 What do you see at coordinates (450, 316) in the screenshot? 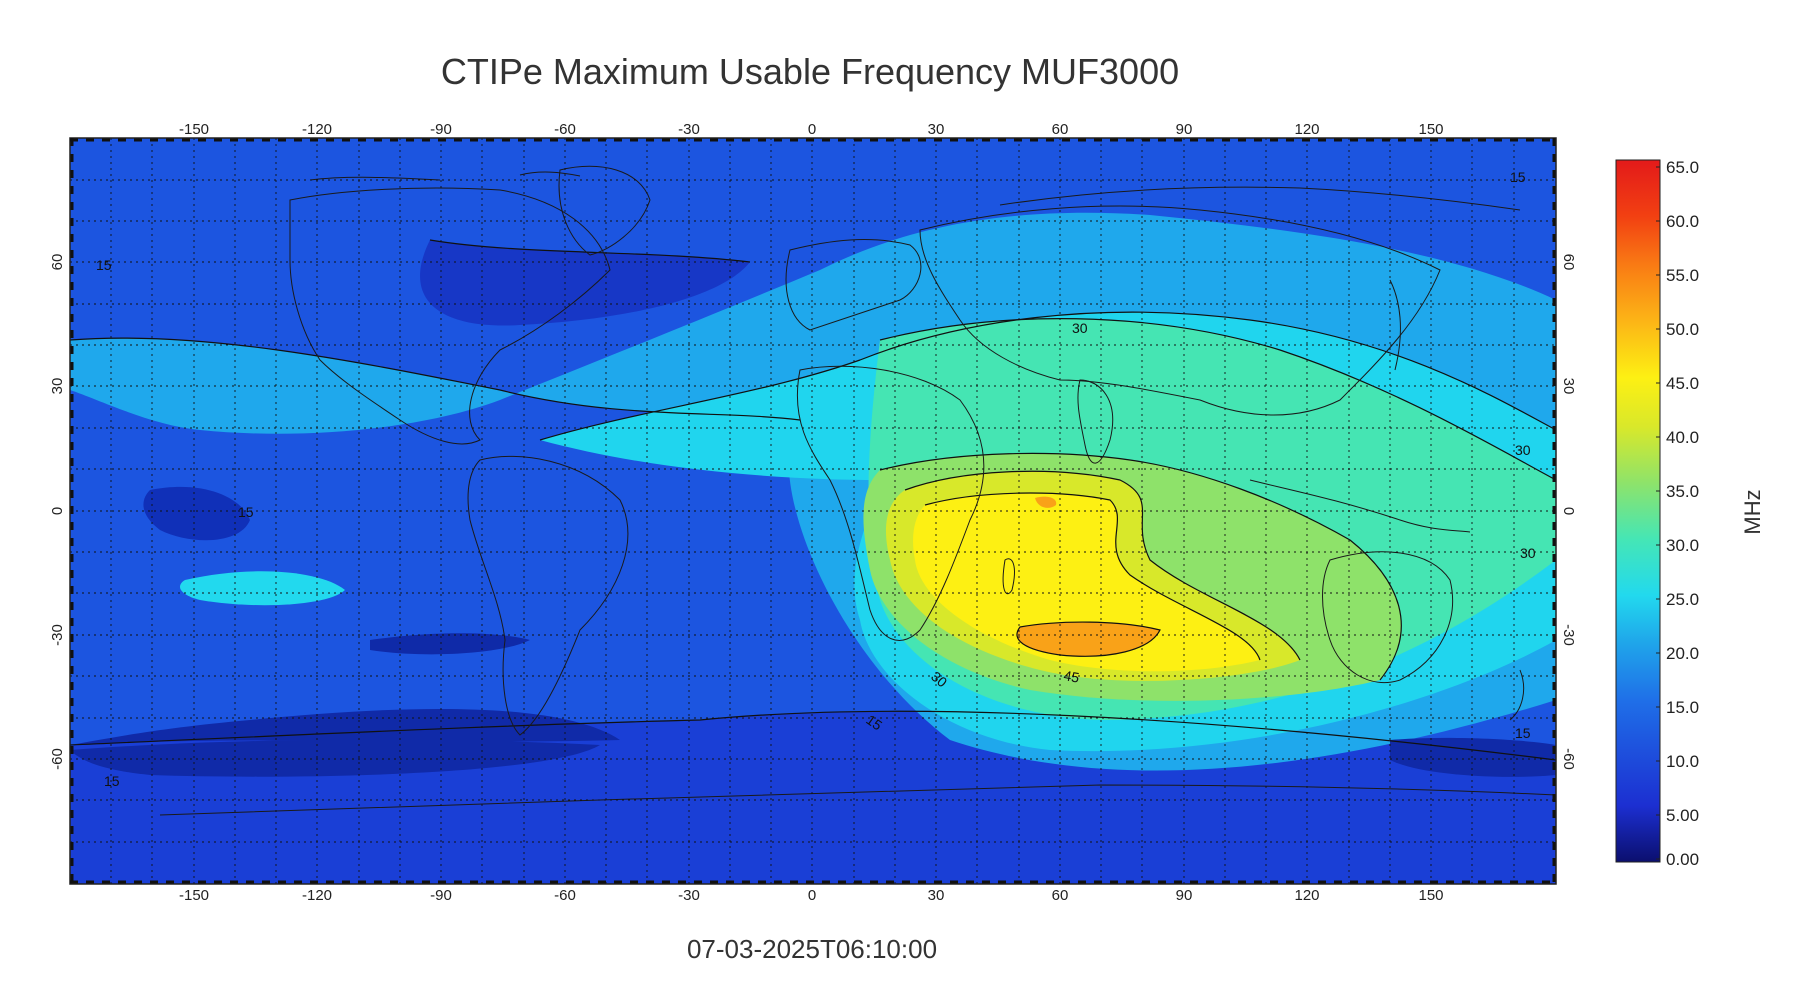
I see `coastline-north-america` at bounding box center [450, 316].